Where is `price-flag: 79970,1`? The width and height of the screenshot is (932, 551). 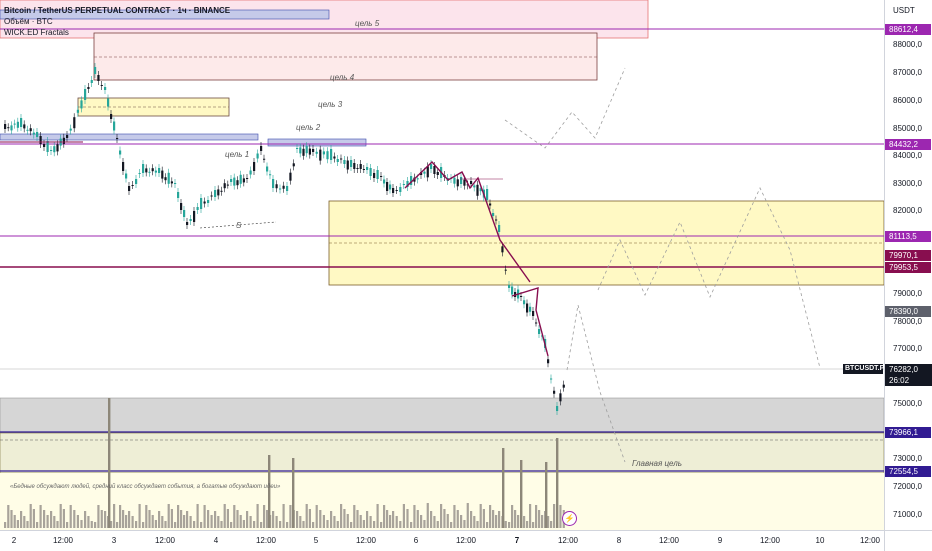
price-flag: 79970,1 is located at coordinates (908, 255).